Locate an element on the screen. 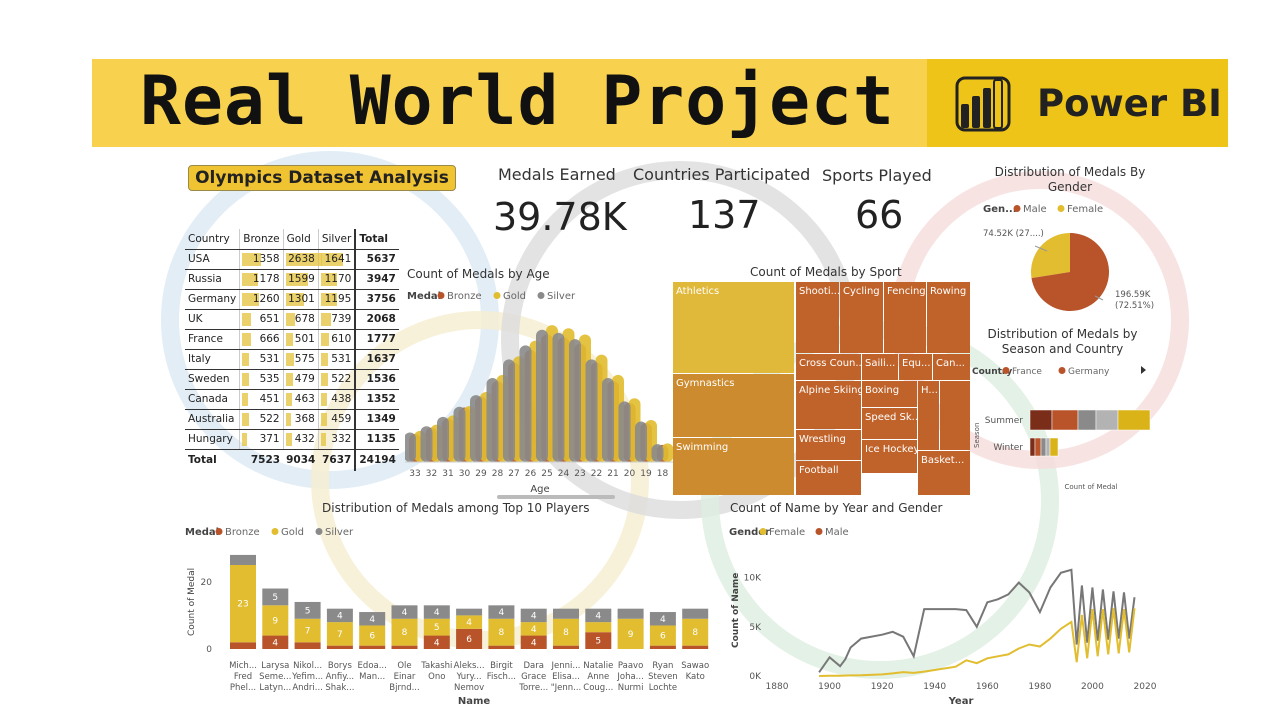 Image resolution: width=1280 pixels, height=720 pixels. x-tick-label: Einar is located at coordinates (405, 677).